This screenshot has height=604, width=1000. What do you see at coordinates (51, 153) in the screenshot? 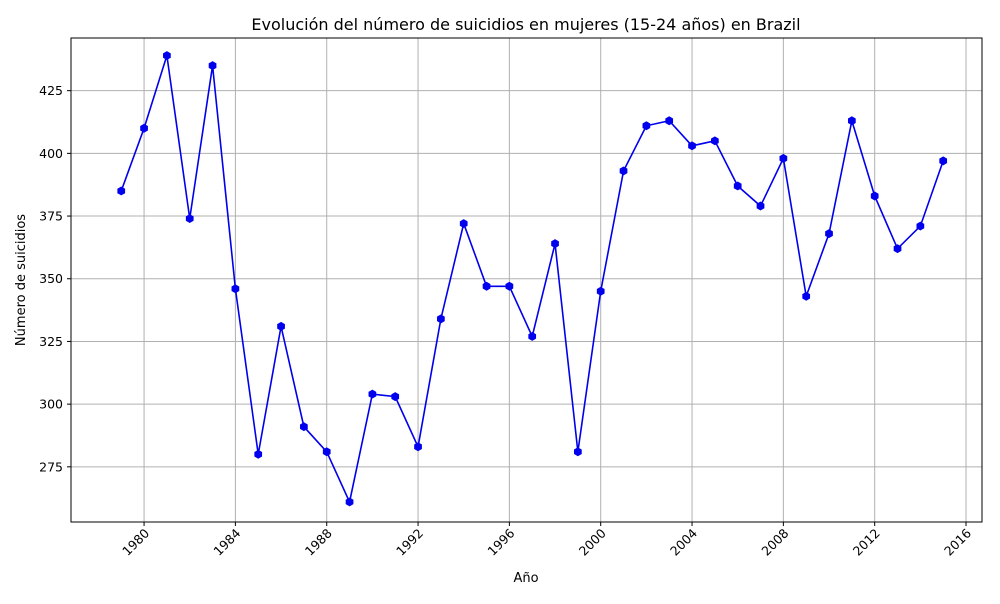
I see `y-tick-label: 400` at bounding box center [51, 153].